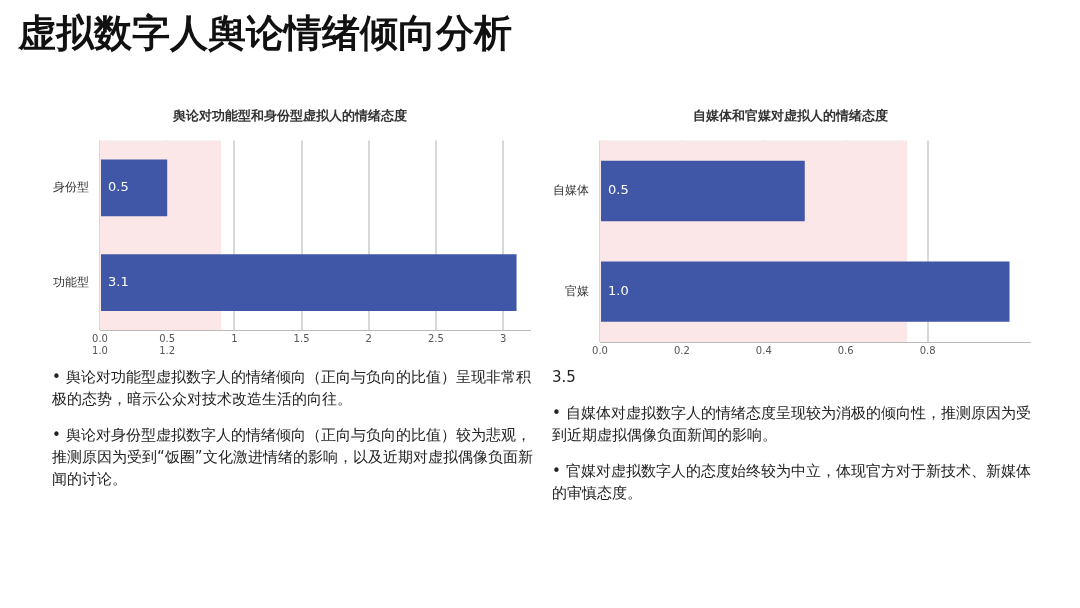 Image resolution: width=1080 pixels, height=608 pixels. Describe the element at coordinates (790, 116) in the screenshot. I see `chart-title: 自媒体和官媒对虚拟人的情绪态度` at that location.